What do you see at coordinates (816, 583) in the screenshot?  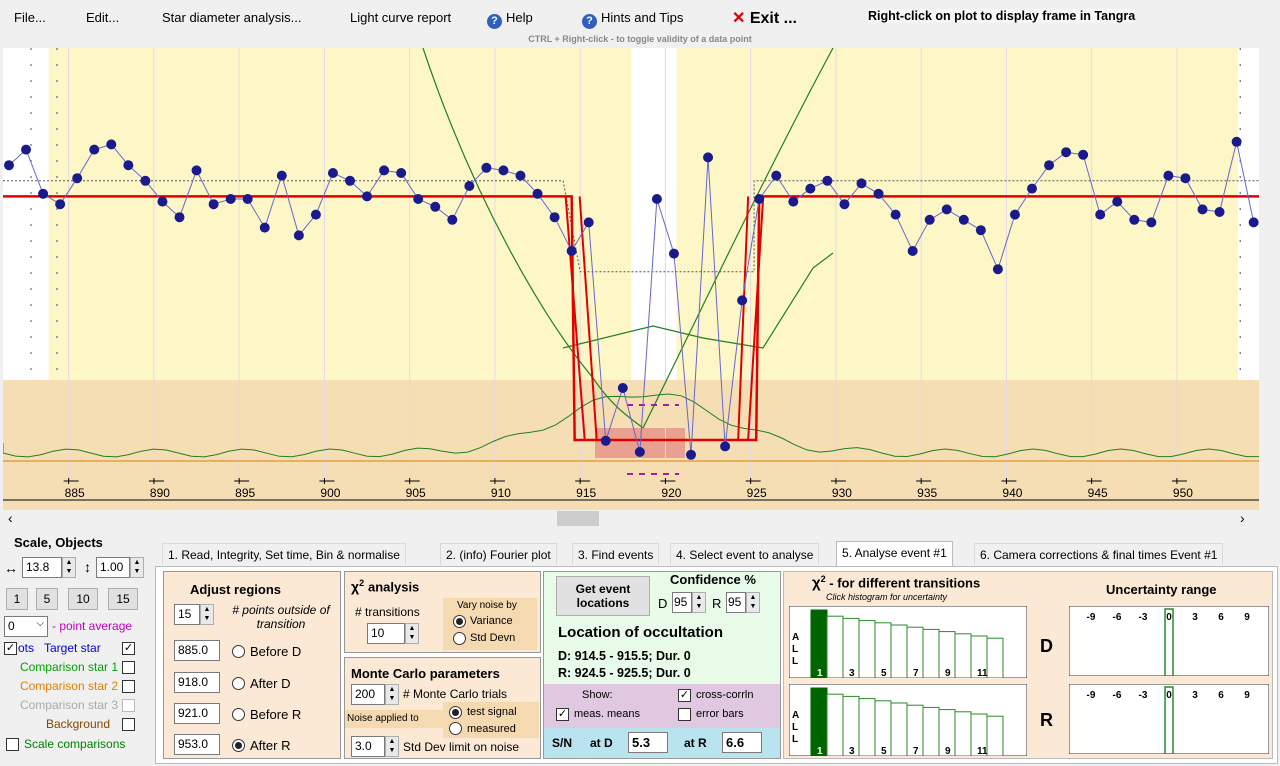 I see `chi-symbol: χ` at bounding box center [816, 583].